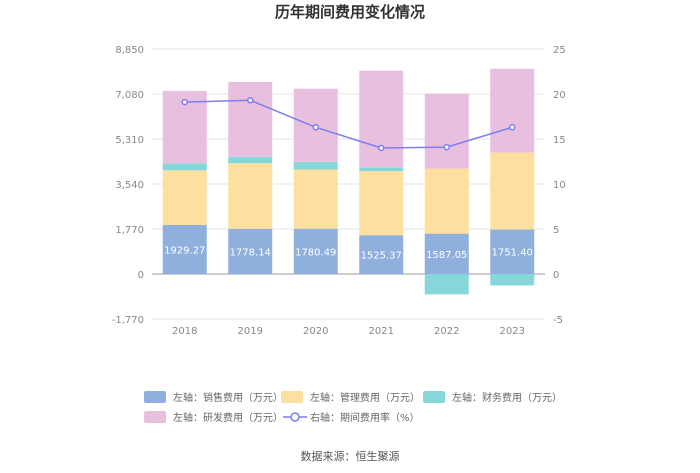 The image size is (700, 473). I want to click on expense-rate-line, so click(348, 124).